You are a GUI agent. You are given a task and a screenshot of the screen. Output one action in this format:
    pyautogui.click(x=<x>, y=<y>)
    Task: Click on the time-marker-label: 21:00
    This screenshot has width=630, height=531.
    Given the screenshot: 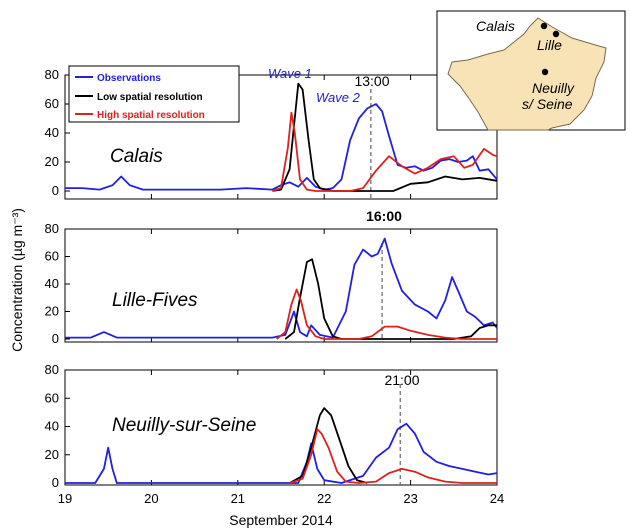 What is the action you would take?
    pyautogui.click(x=401, y=380)
    